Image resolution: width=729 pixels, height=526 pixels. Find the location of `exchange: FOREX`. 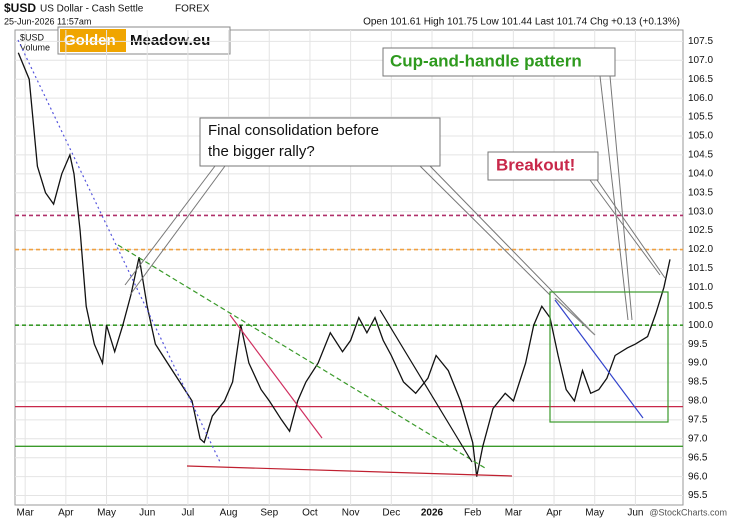

exchange: FOREX is located at coordinates (192, 9).